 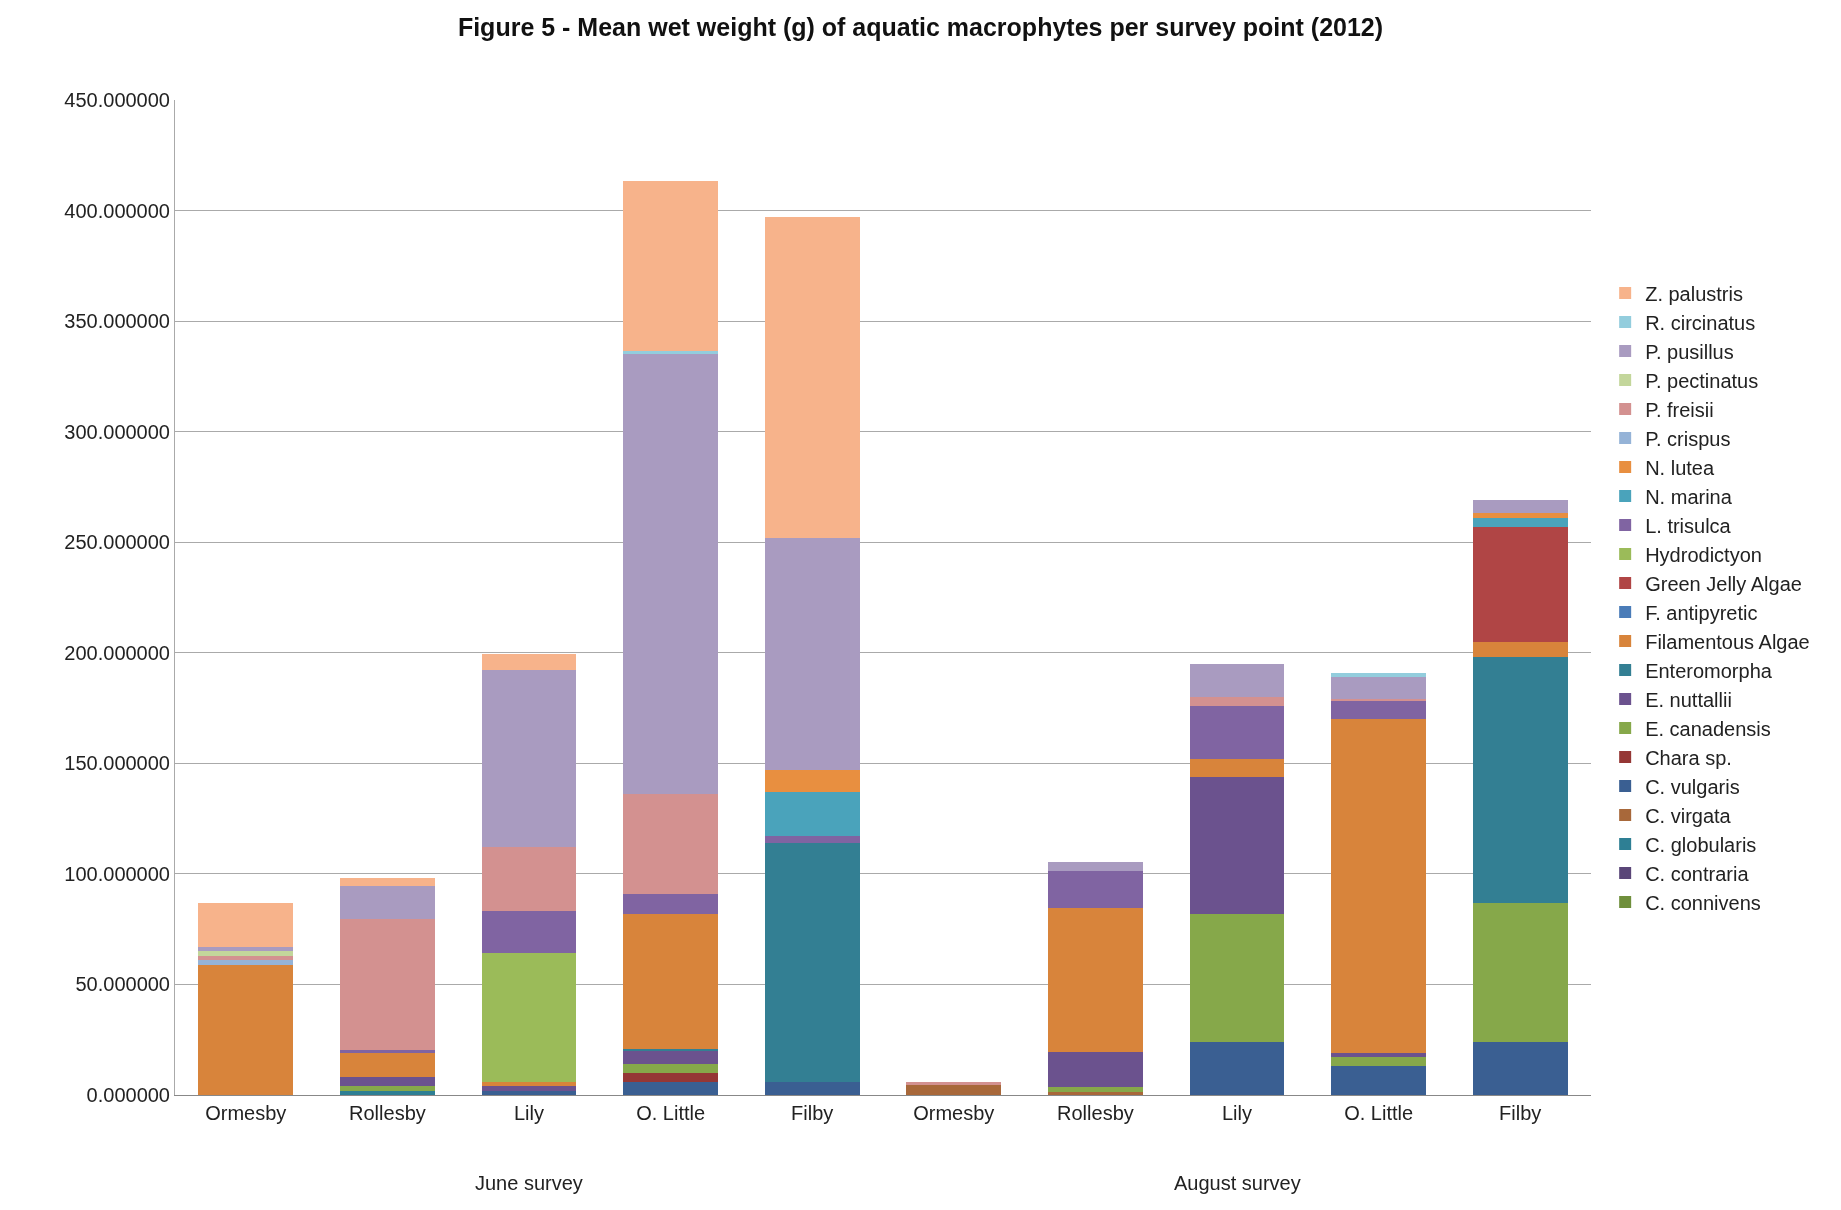 What do you see at coordinates (1701, 844) in the screenshot?
I see `legend-label: C. globularis` at bounding box center [1701, 844].